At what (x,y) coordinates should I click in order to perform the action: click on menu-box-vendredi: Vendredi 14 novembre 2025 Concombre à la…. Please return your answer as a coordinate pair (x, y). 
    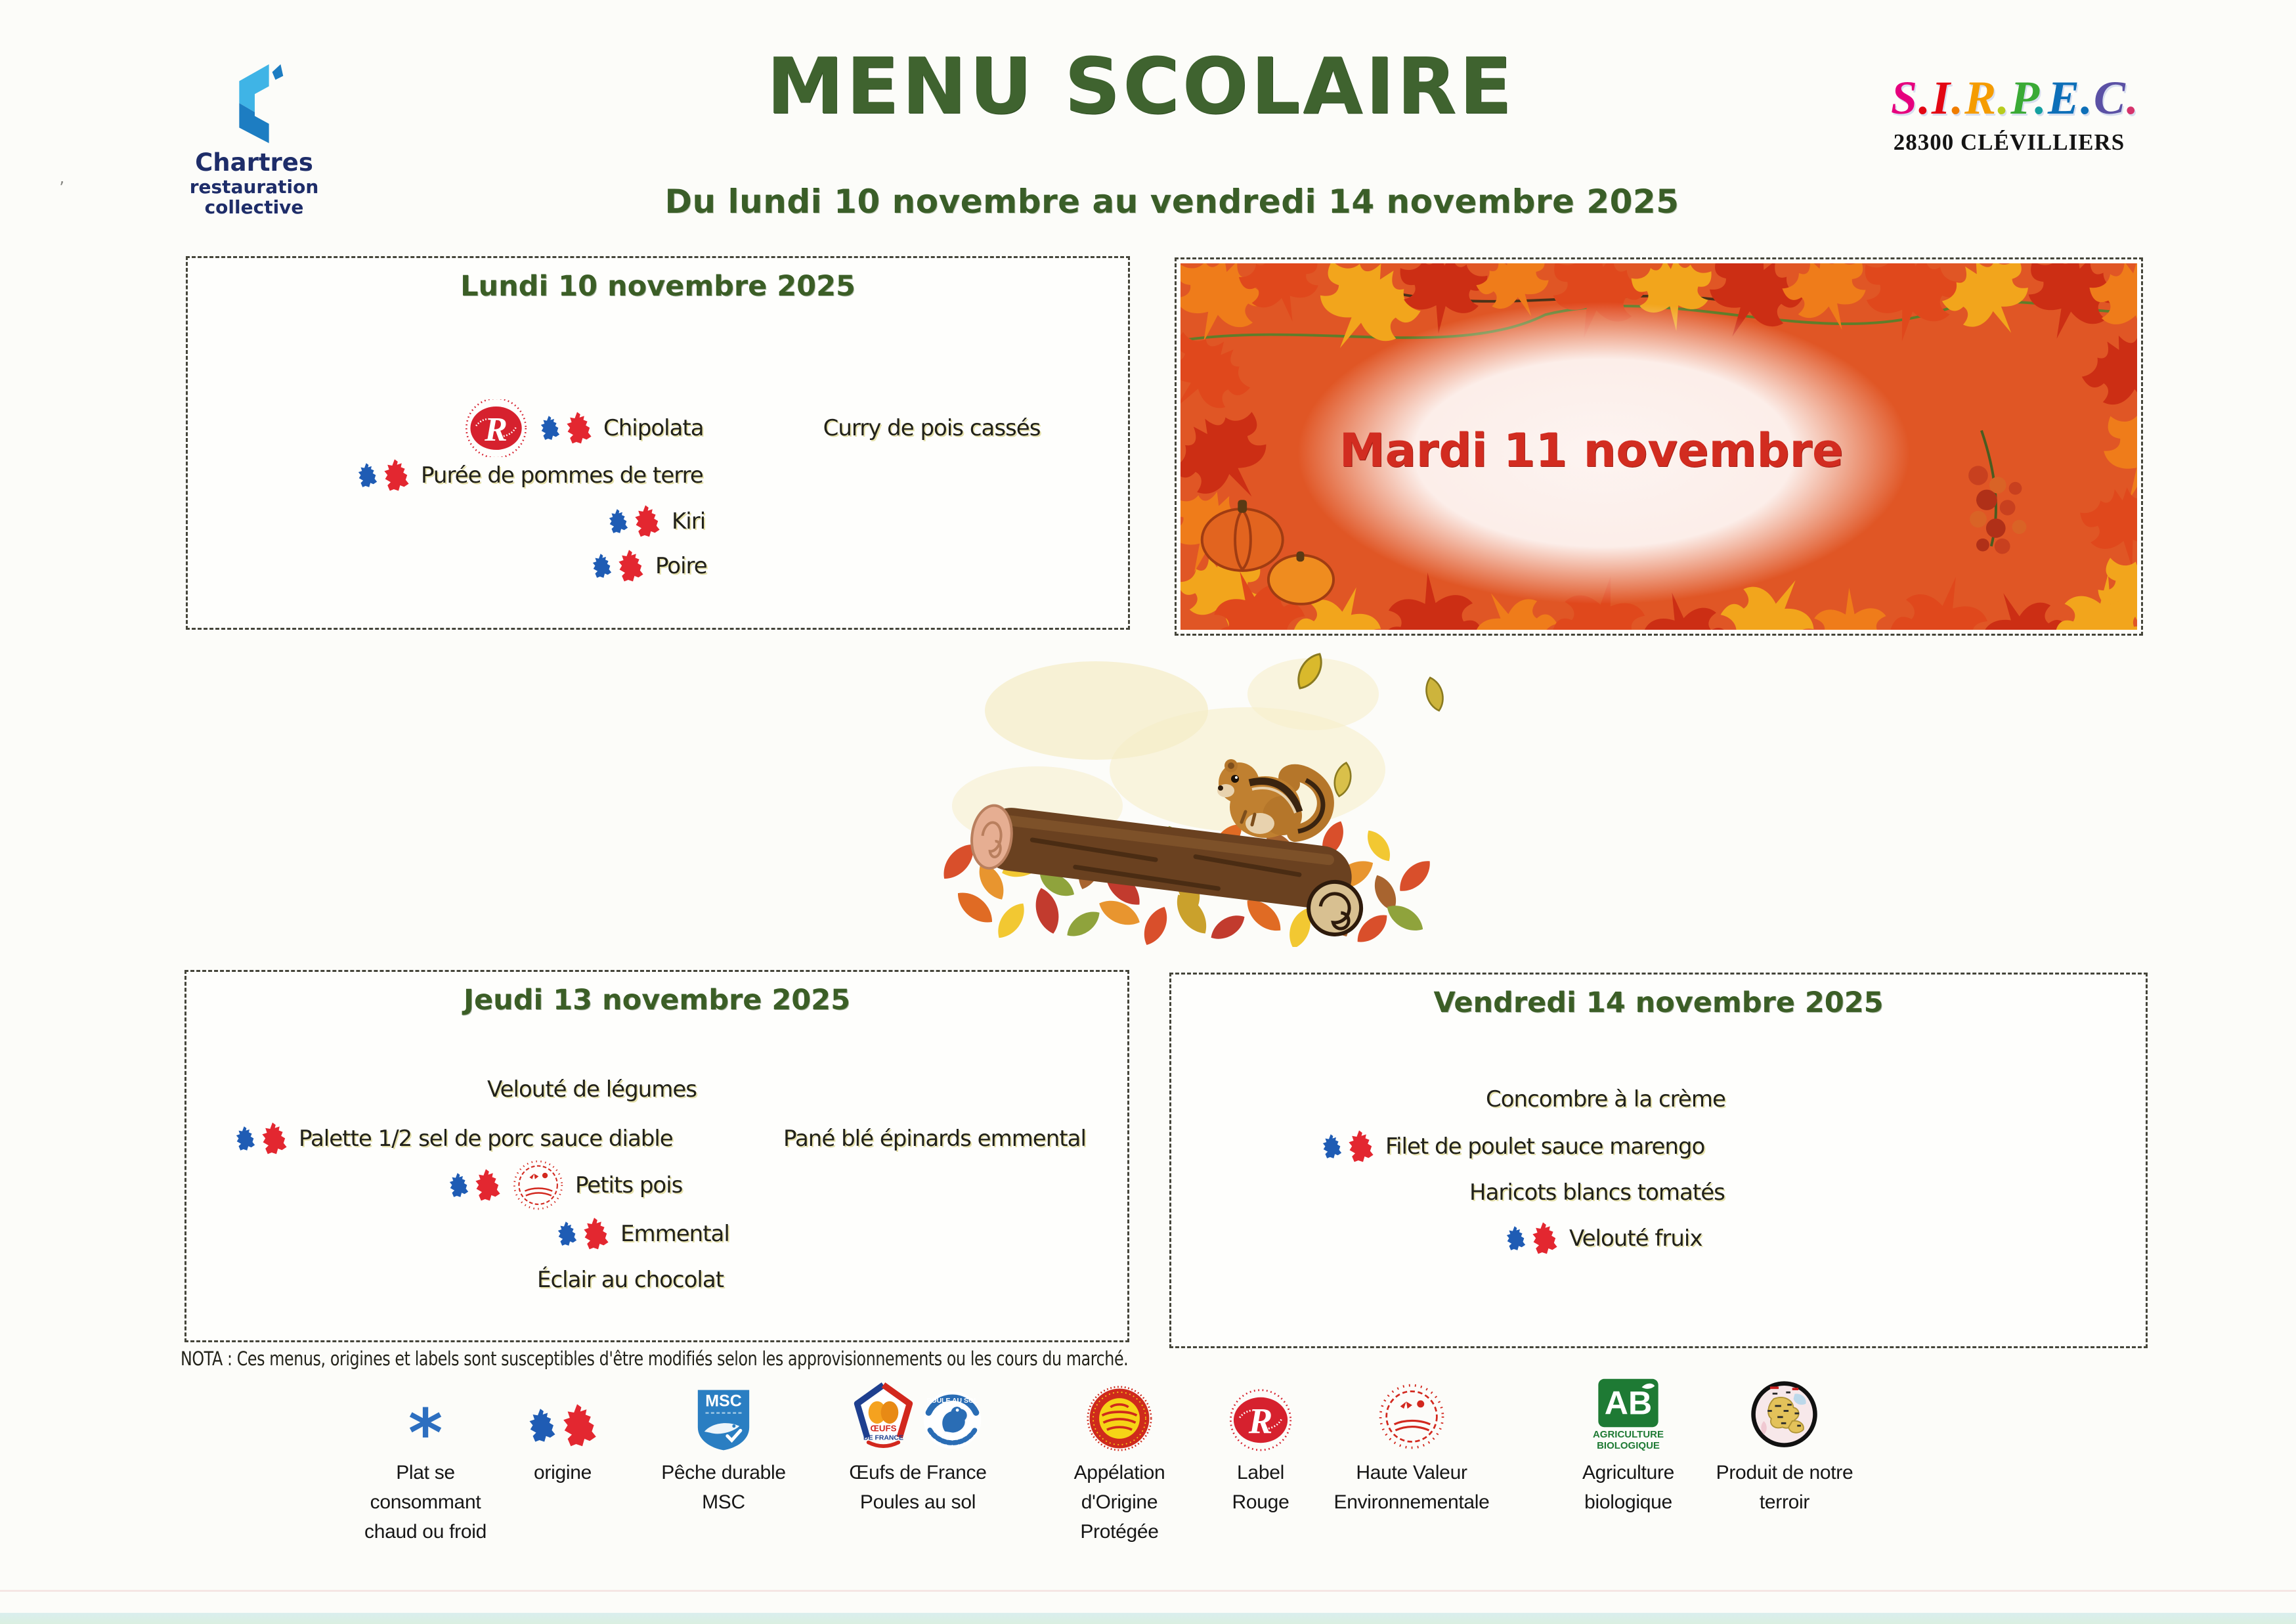
    Looking at the image, I should click on (1658, 1160).